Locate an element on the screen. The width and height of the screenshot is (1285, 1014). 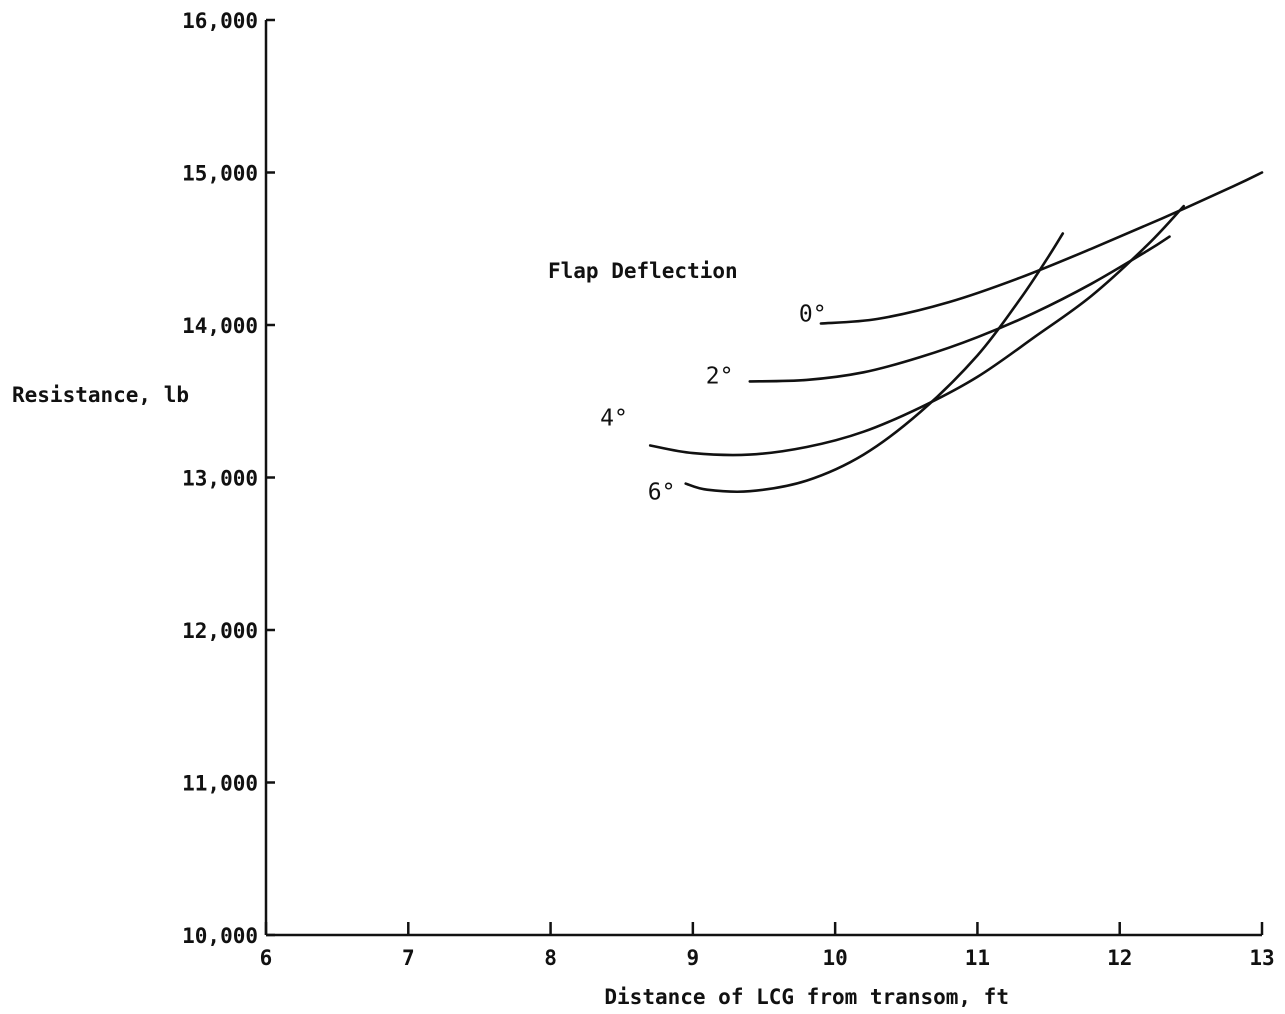
y-axis-title: Resistance, lb is located at coordinates (100, 395).